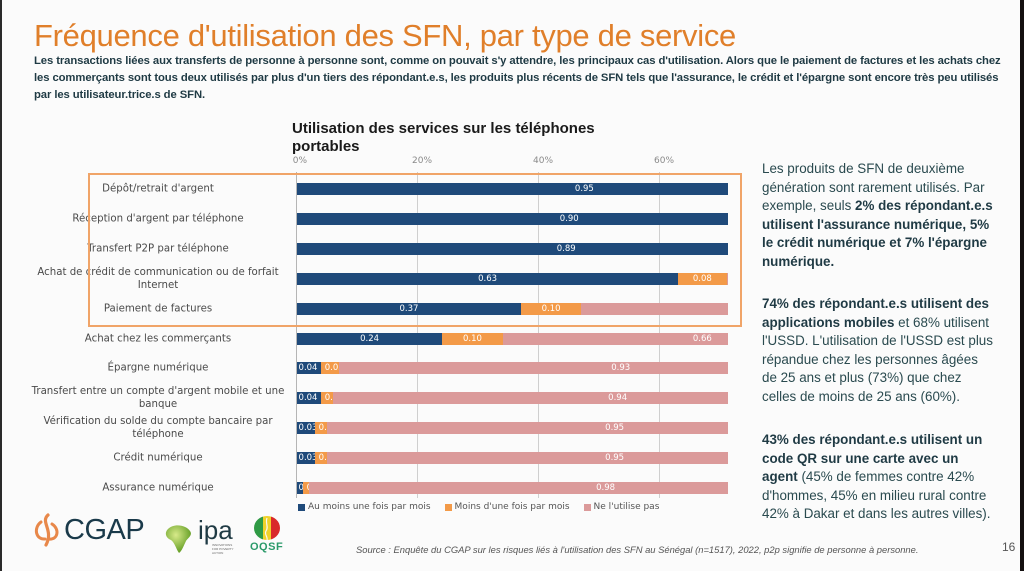  What do you see at coordinates (198, 536) in the screenshot?
I see `ipa-logo: ipa INNOVATIONS FOR POVERTY ACTION` at bounding box center [198, 536].